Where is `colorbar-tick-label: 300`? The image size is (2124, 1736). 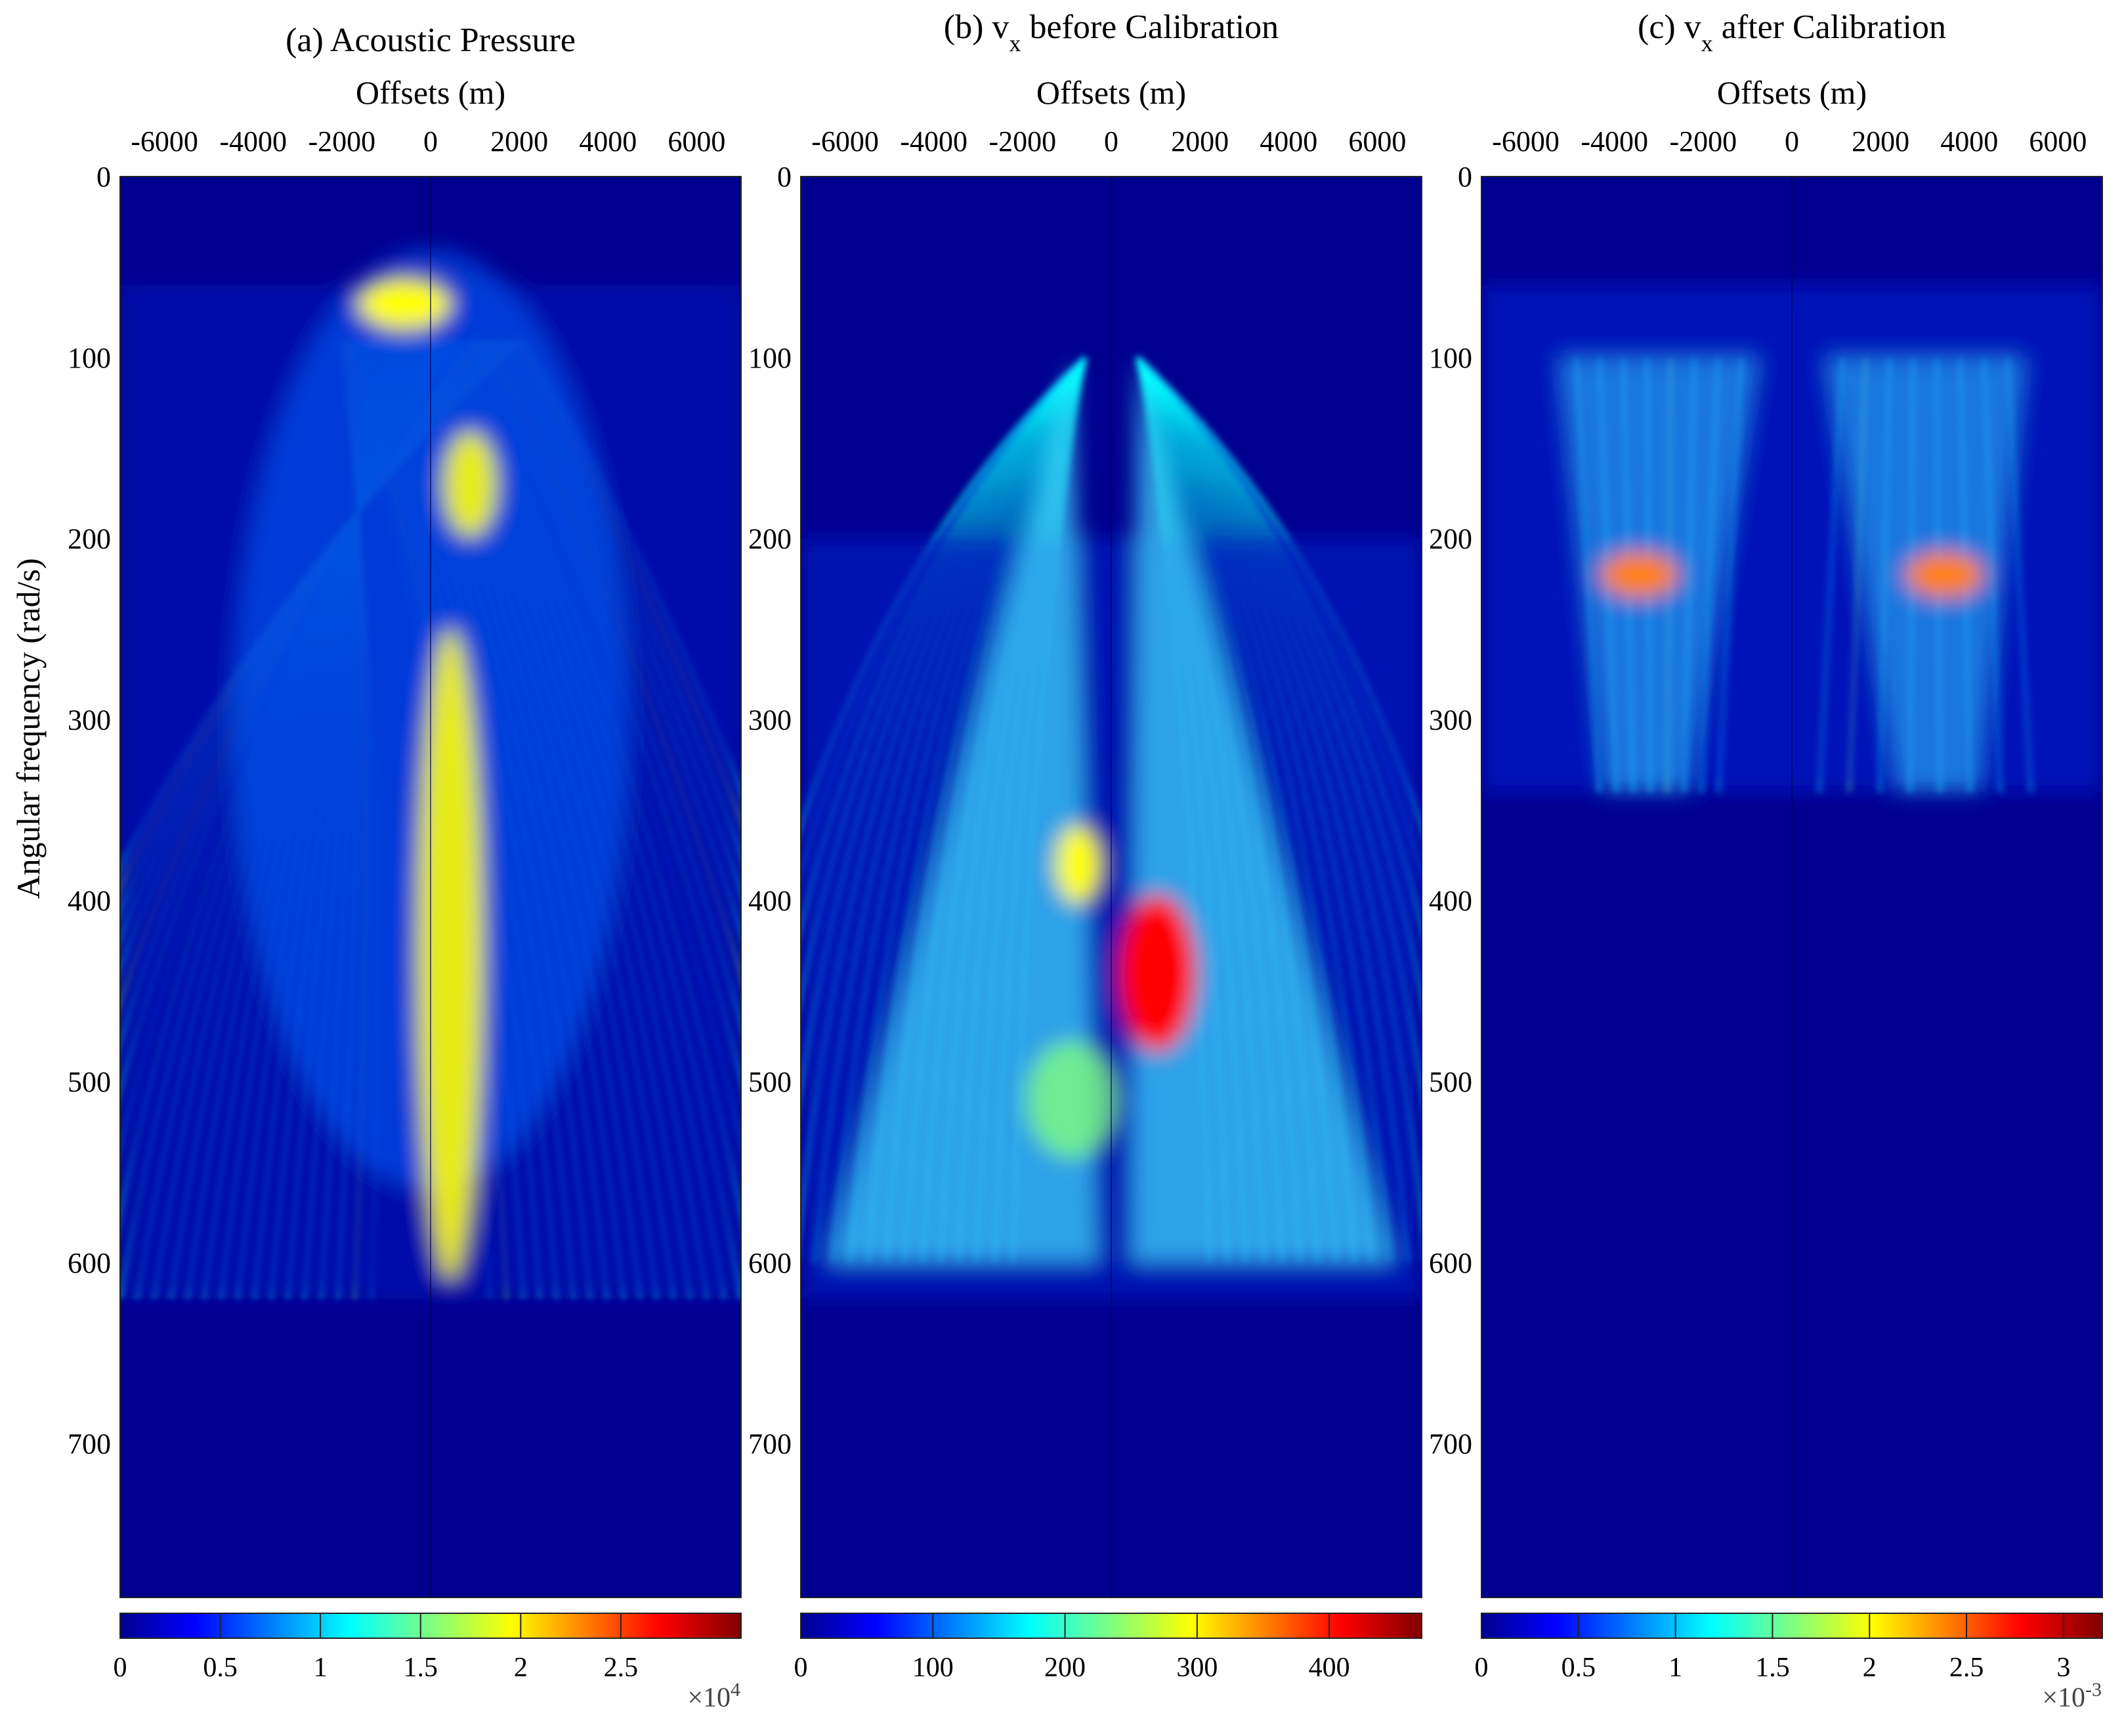 colorbar-tick-label: 300 is located at coordinates (1197, 1668).